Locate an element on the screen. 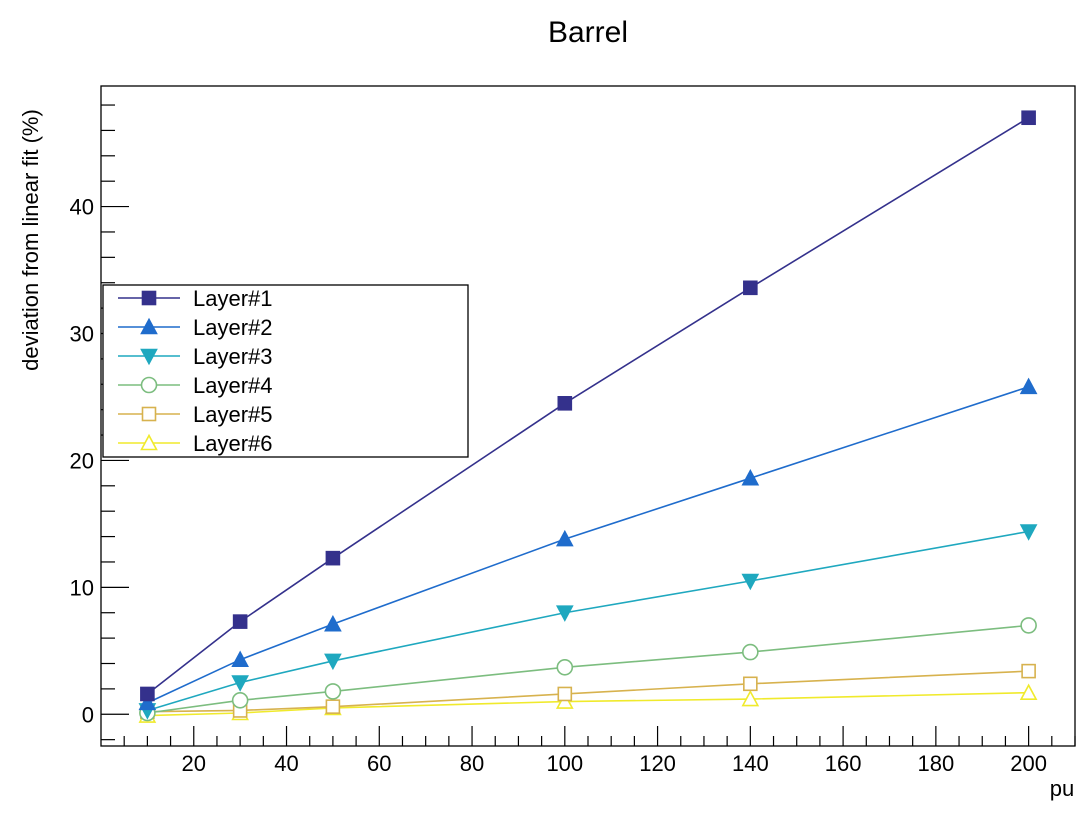  legend-entry: Layer#1 is located at coordinates (195, 298).